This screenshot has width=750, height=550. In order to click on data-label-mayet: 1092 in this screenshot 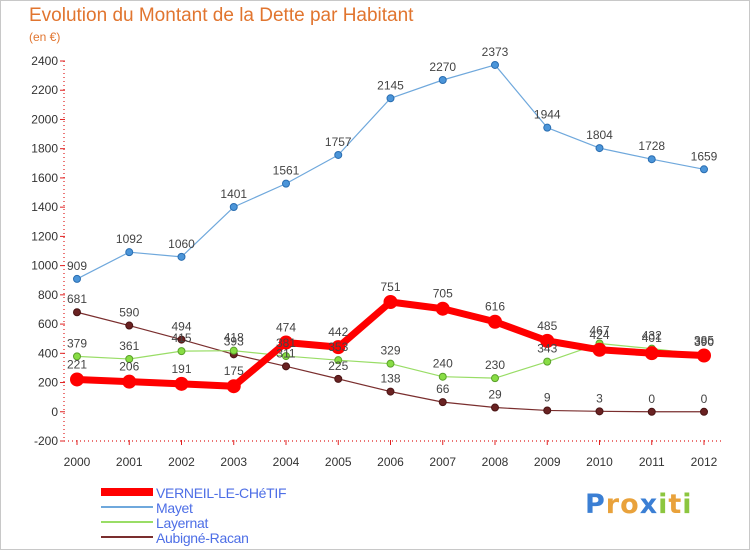, I will do `click(129, 239)`.